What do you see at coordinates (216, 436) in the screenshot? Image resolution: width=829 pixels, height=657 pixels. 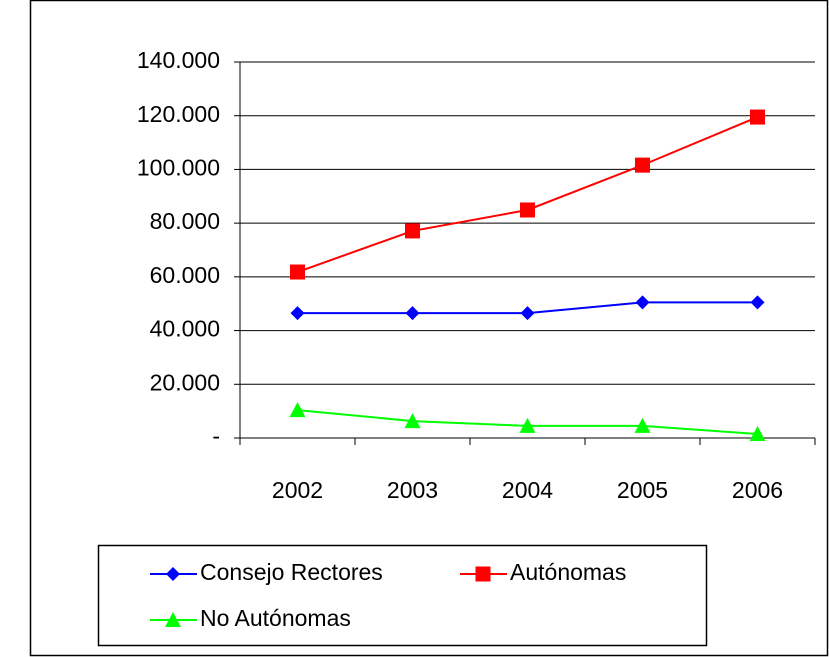 I see `y-tick-label: -` at bounding box center [216, 436].